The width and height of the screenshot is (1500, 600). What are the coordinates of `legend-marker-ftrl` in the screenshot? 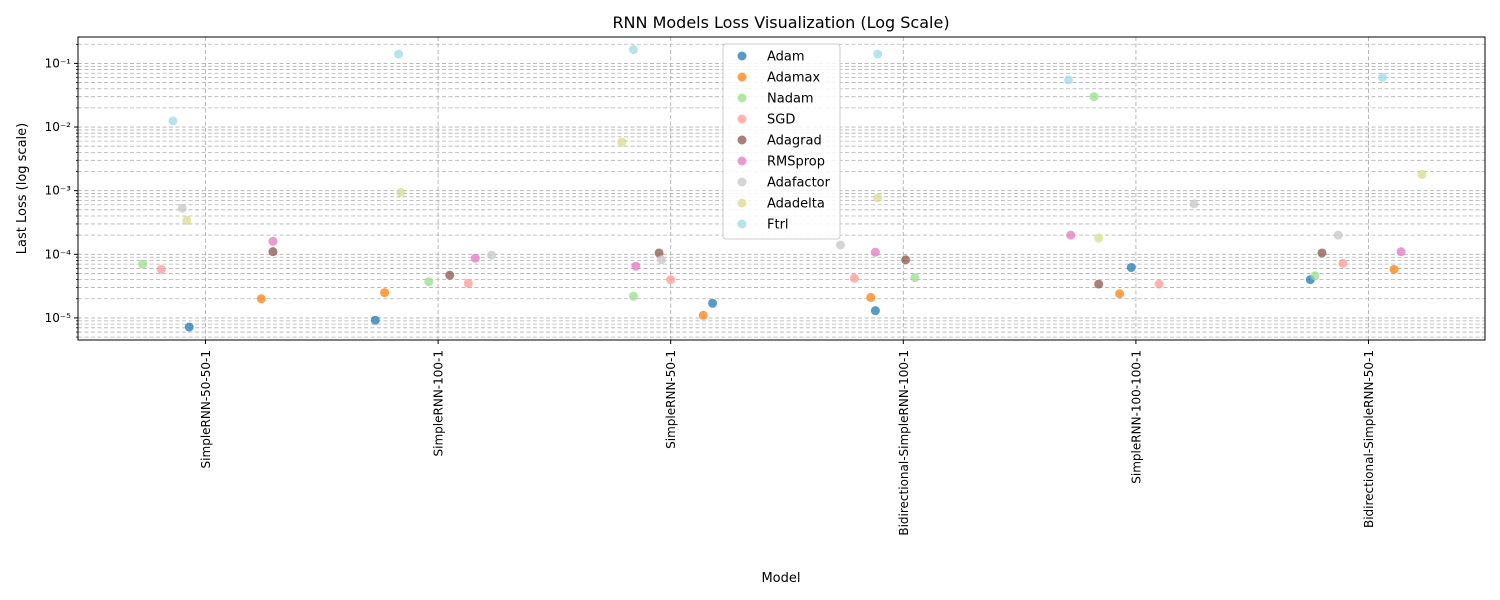 It's located at (742, 224).